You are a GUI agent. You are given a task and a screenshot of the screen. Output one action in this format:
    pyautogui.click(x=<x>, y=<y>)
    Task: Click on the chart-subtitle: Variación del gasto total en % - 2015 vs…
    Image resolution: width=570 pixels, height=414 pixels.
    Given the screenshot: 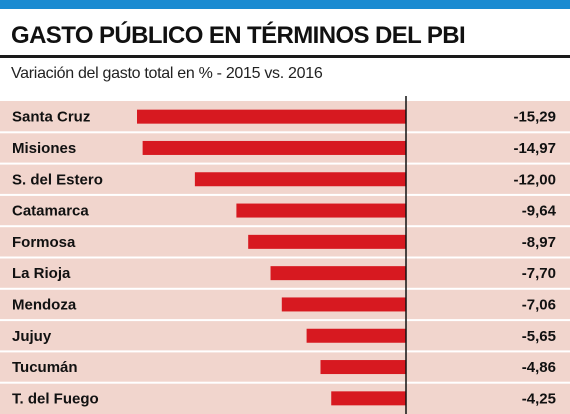 What is the action you would take?
    pyautogui.click(x=167, y=73)
    